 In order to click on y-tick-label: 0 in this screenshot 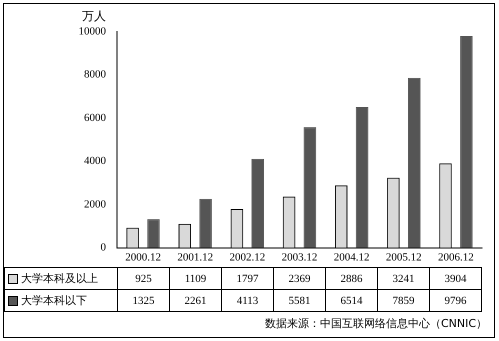, I will do `click(103, 248)`.